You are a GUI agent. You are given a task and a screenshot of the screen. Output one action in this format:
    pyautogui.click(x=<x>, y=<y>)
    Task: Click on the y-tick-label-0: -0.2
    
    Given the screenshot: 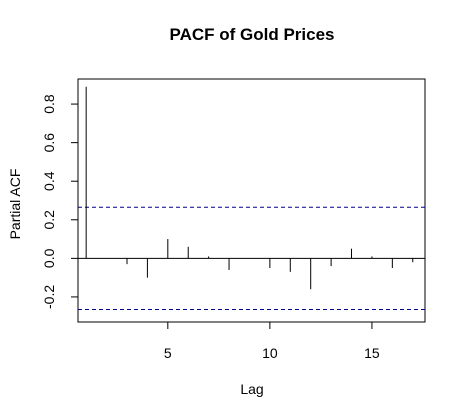 What is the action you would take?
    pyautogui.click(x=49, y=297)
    